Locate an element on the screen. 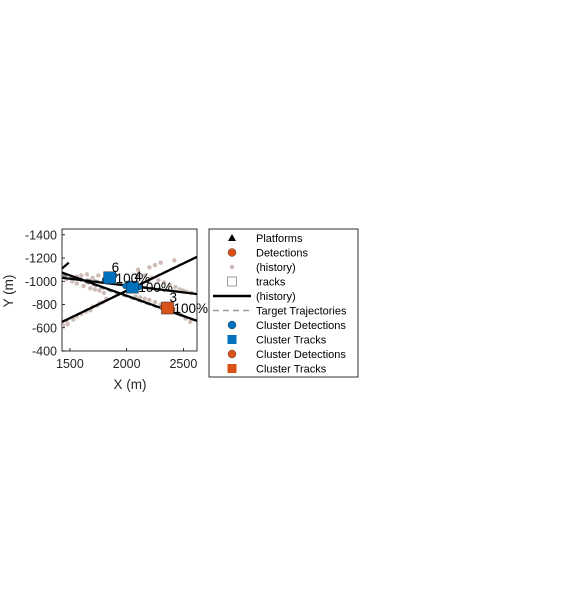  y-axis: -1400 -1200 -1000 -800 -600 -400 is located at coordinates (45, 293).